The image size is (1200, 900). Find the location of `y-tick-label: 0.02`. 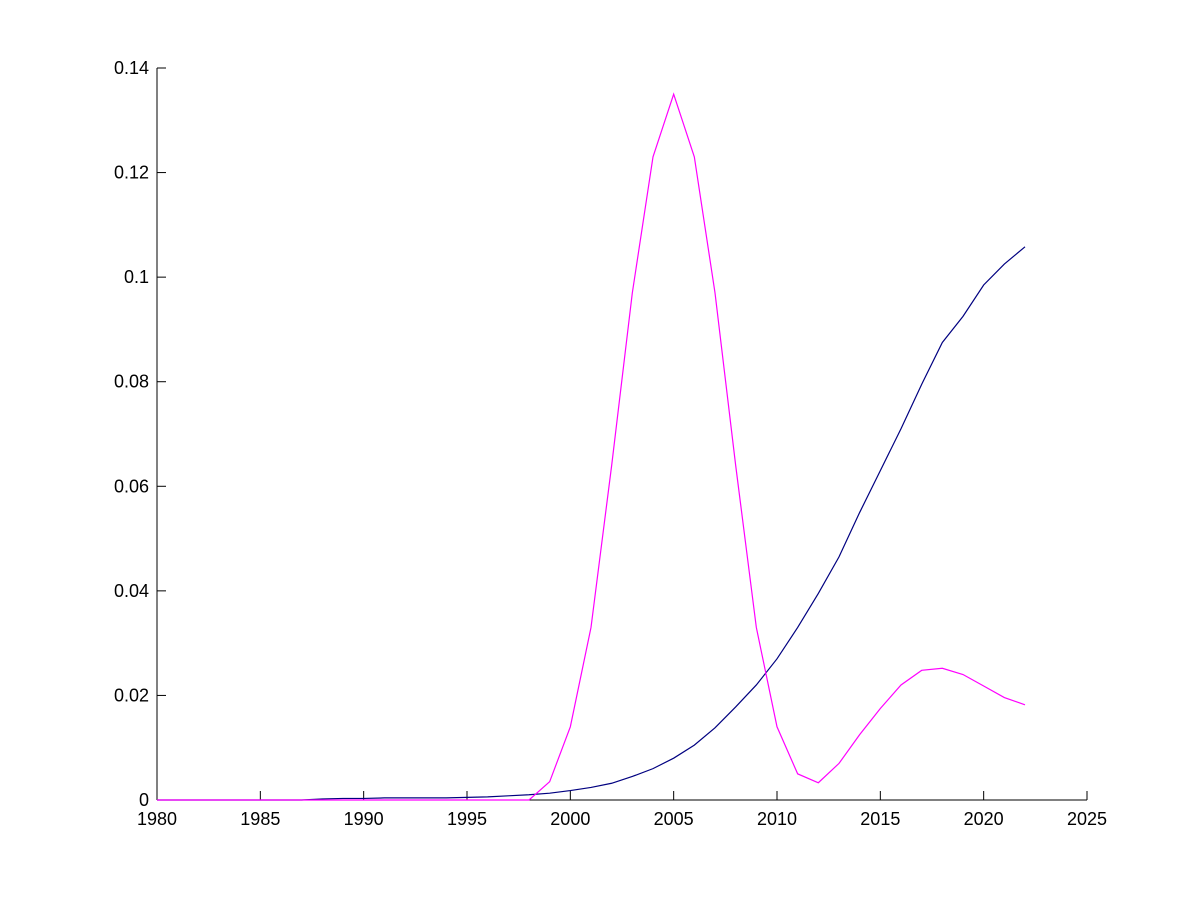

y-tick-label: 0.02 is located at coordinates (131, 695).